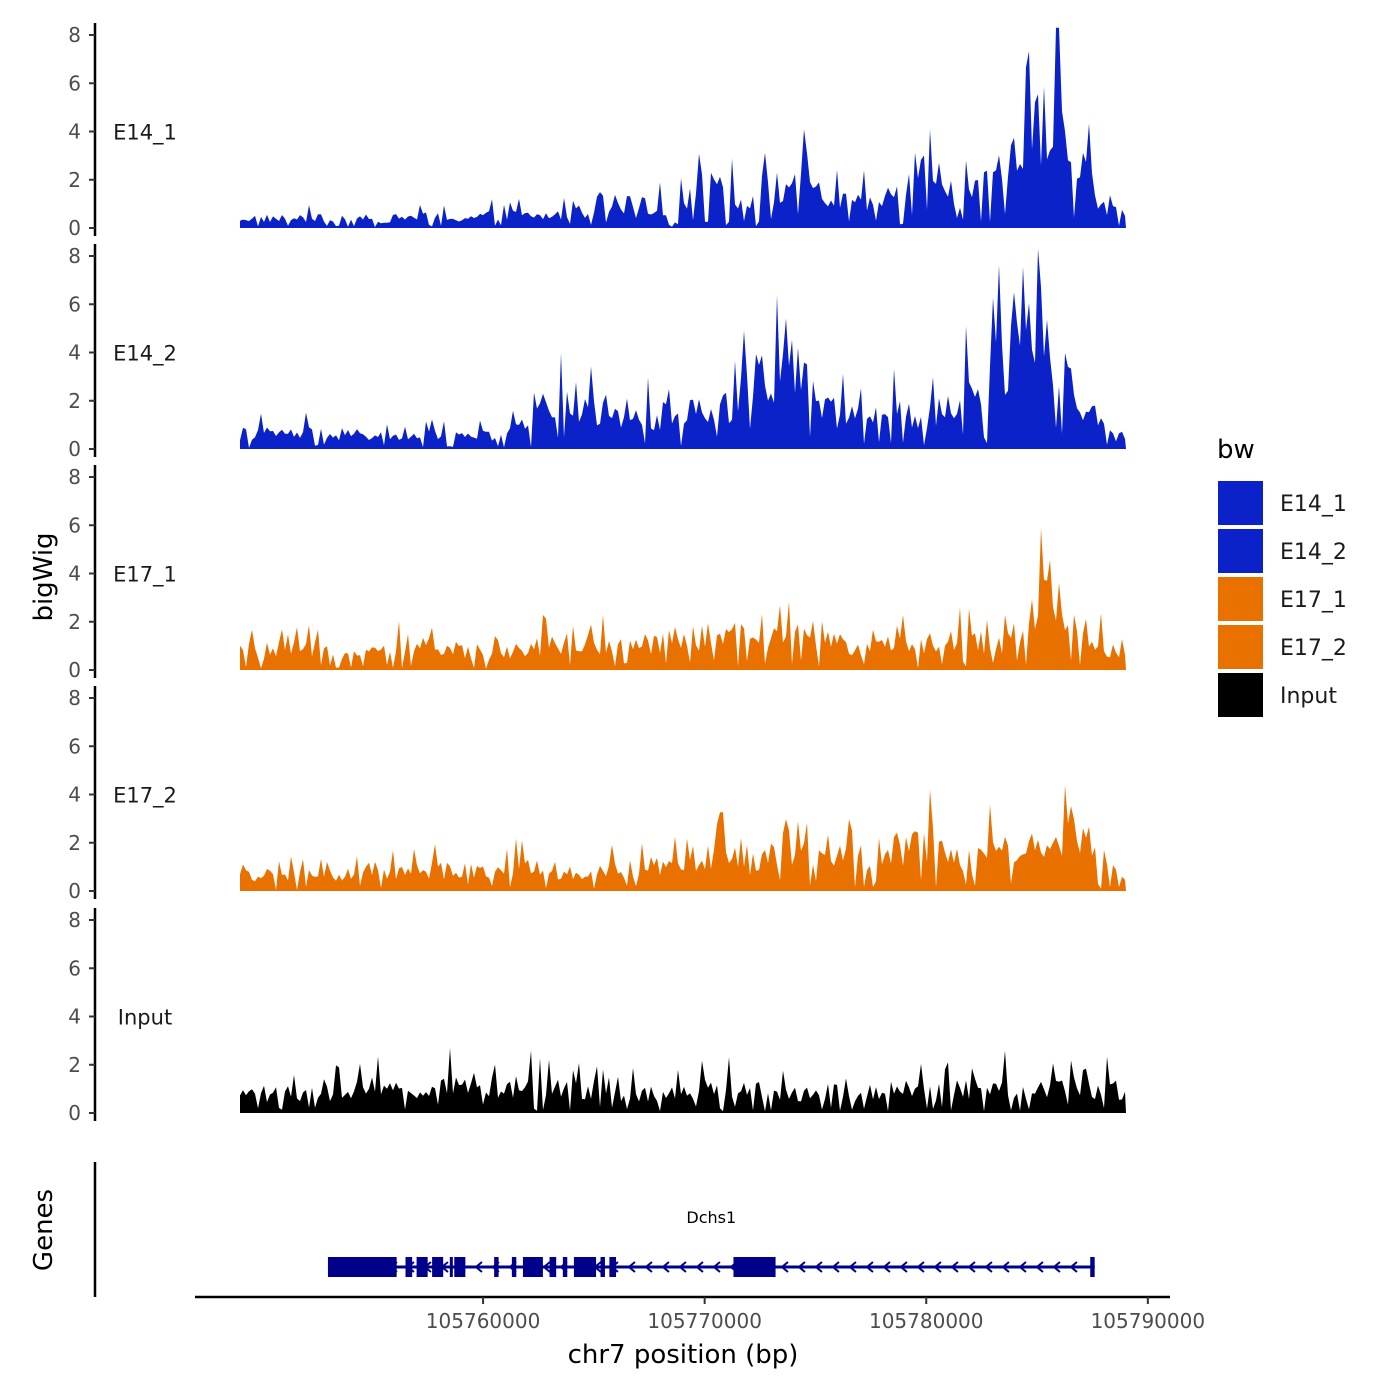  I want to click on x-axis-title: chr7 position (bp), so click(683, 1355).